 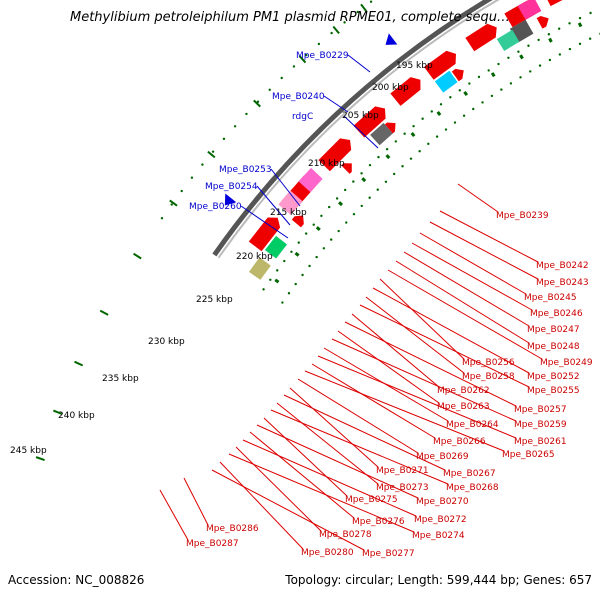 What do you see at coordinates (463, 391) in the screenshot?
I see `gene-label-red: Mpe_B0262` at bounding box center [463, 391].